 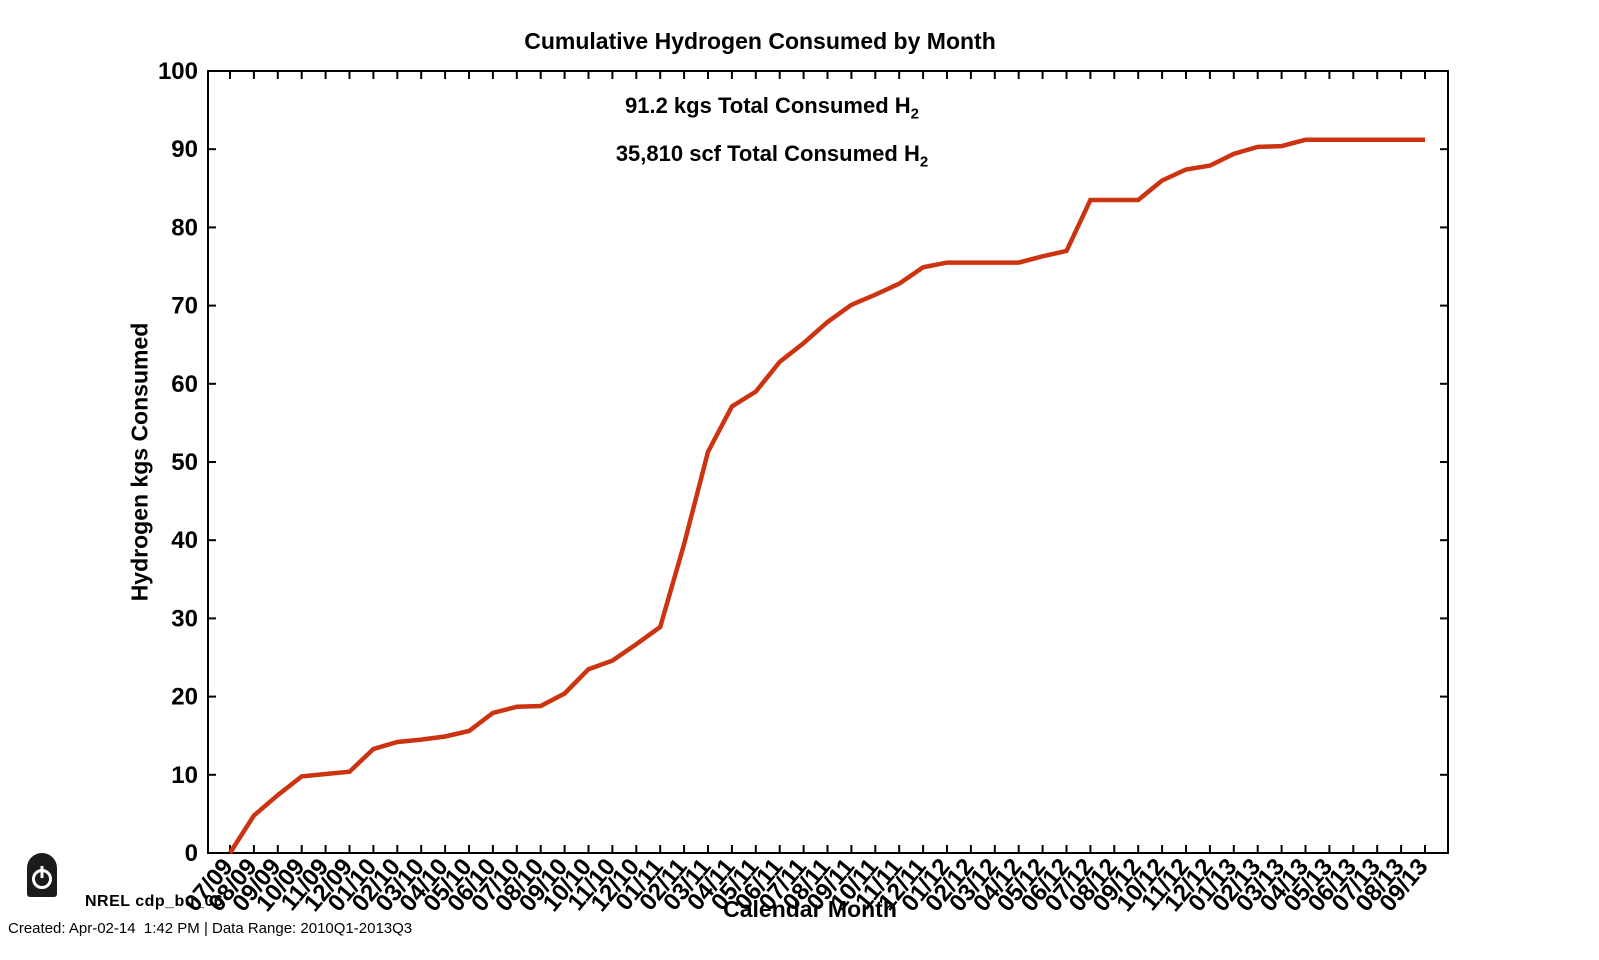 I want to click on y-tick-label: 10, so click(x=184, y=775).